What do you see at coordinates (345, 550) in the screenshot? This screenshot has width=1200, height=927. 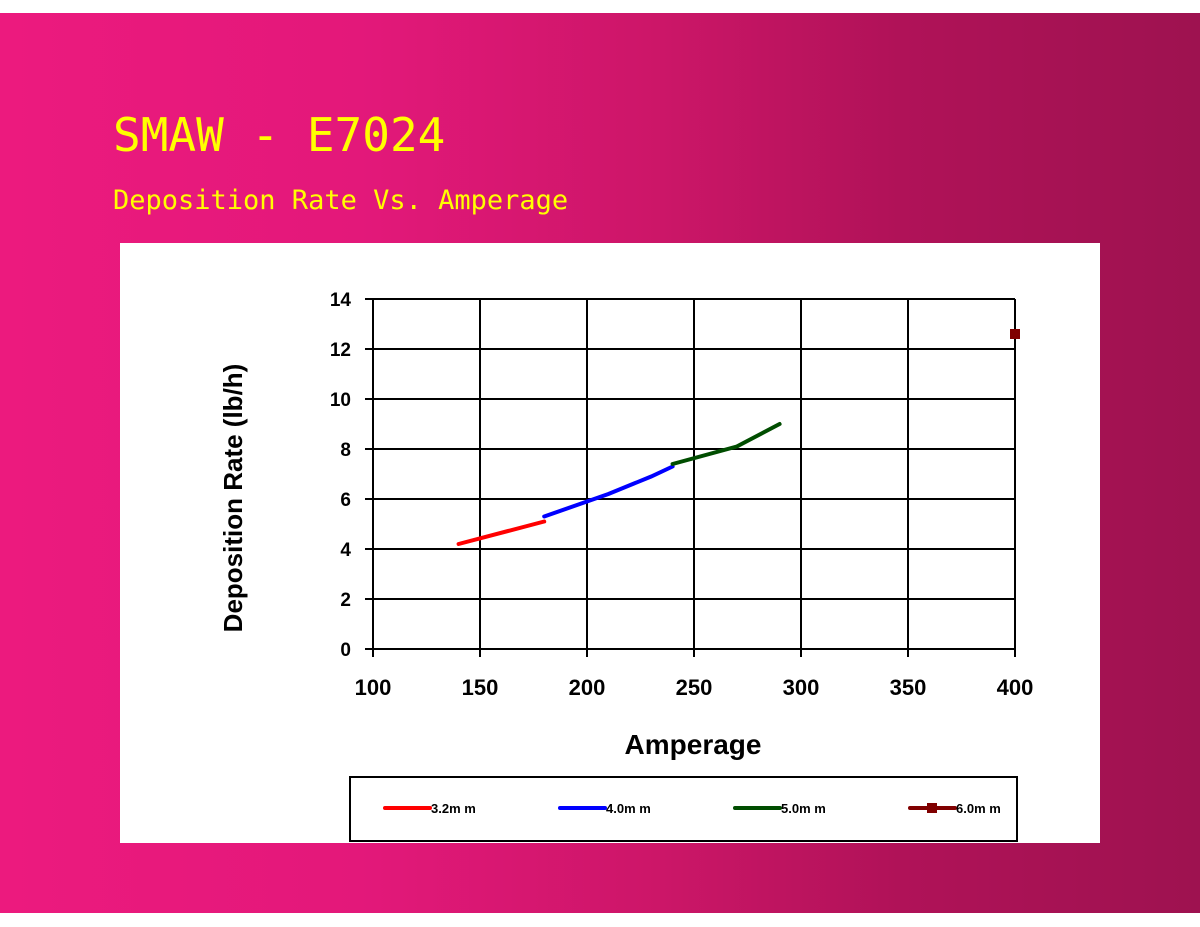 I see `y-tick-label: 4` at bounding box center [345, 550].